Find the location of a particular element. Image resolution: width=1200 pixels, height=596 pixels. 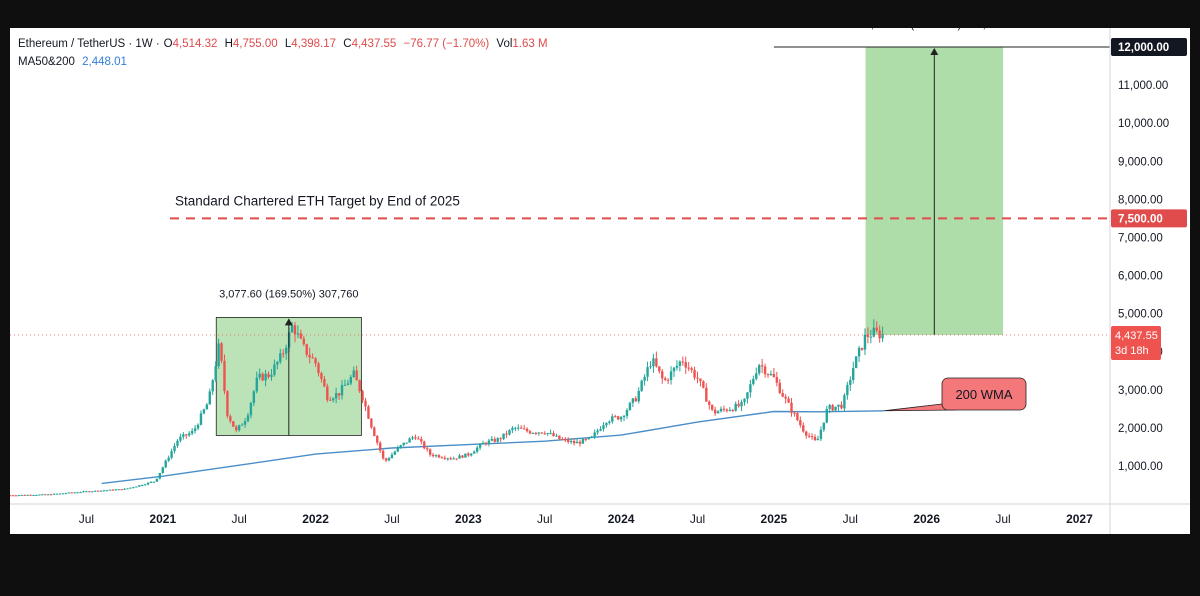

high-label: H is located at coordinates (228, 44).